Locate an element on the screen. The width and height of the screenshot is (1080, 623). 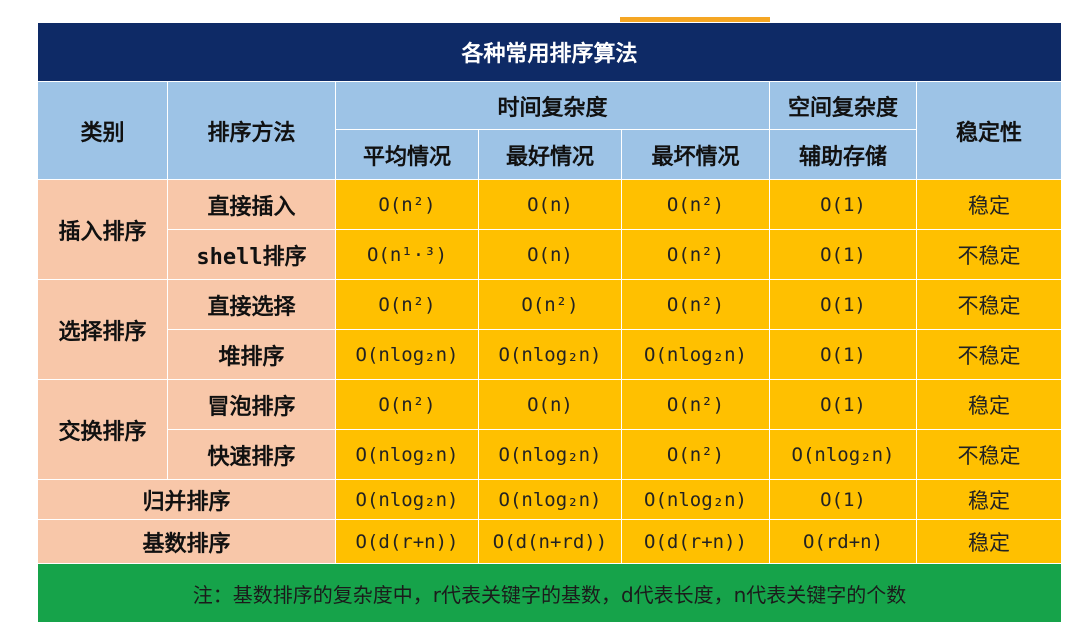
best-cell: O(n²) is located at coordinates (550, 304).